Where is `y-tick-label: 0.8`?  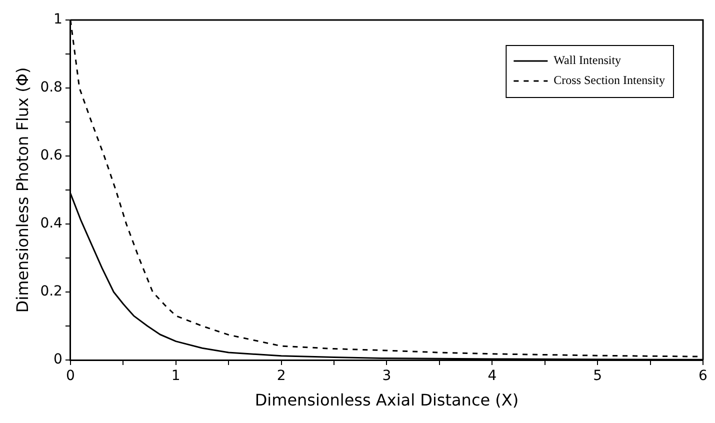 y-tick-label: 0.8 is located at coordinates (51, 88).